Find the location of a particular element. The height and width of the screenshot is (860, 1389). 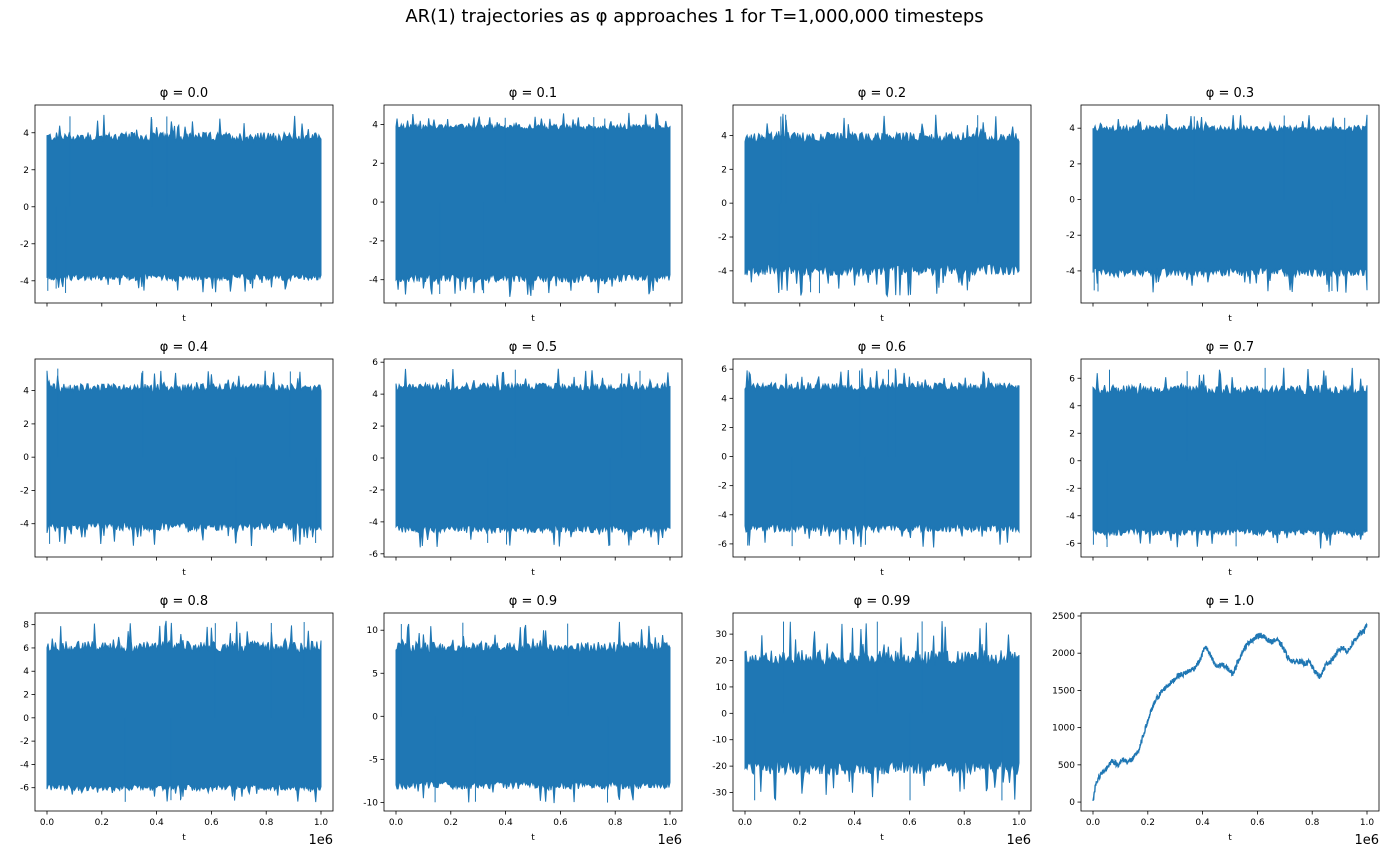

subplot-title-7: φ = 0.7 is located at coordinates (1230, 347).